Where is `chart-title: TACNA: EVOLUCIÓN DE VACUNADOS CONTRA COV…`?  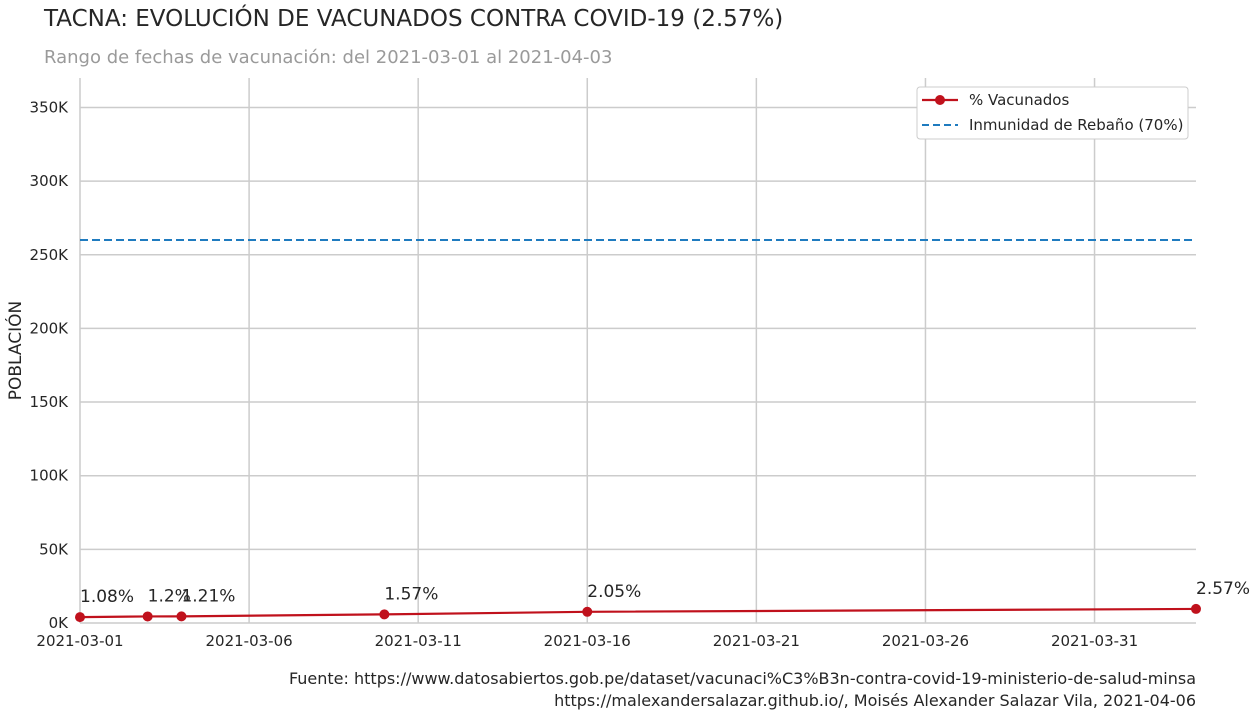 chart-title: TACNA: EVOLUCIÓN DE VACUNADOS CONTRA COV… is located at coordinates (414, 19).